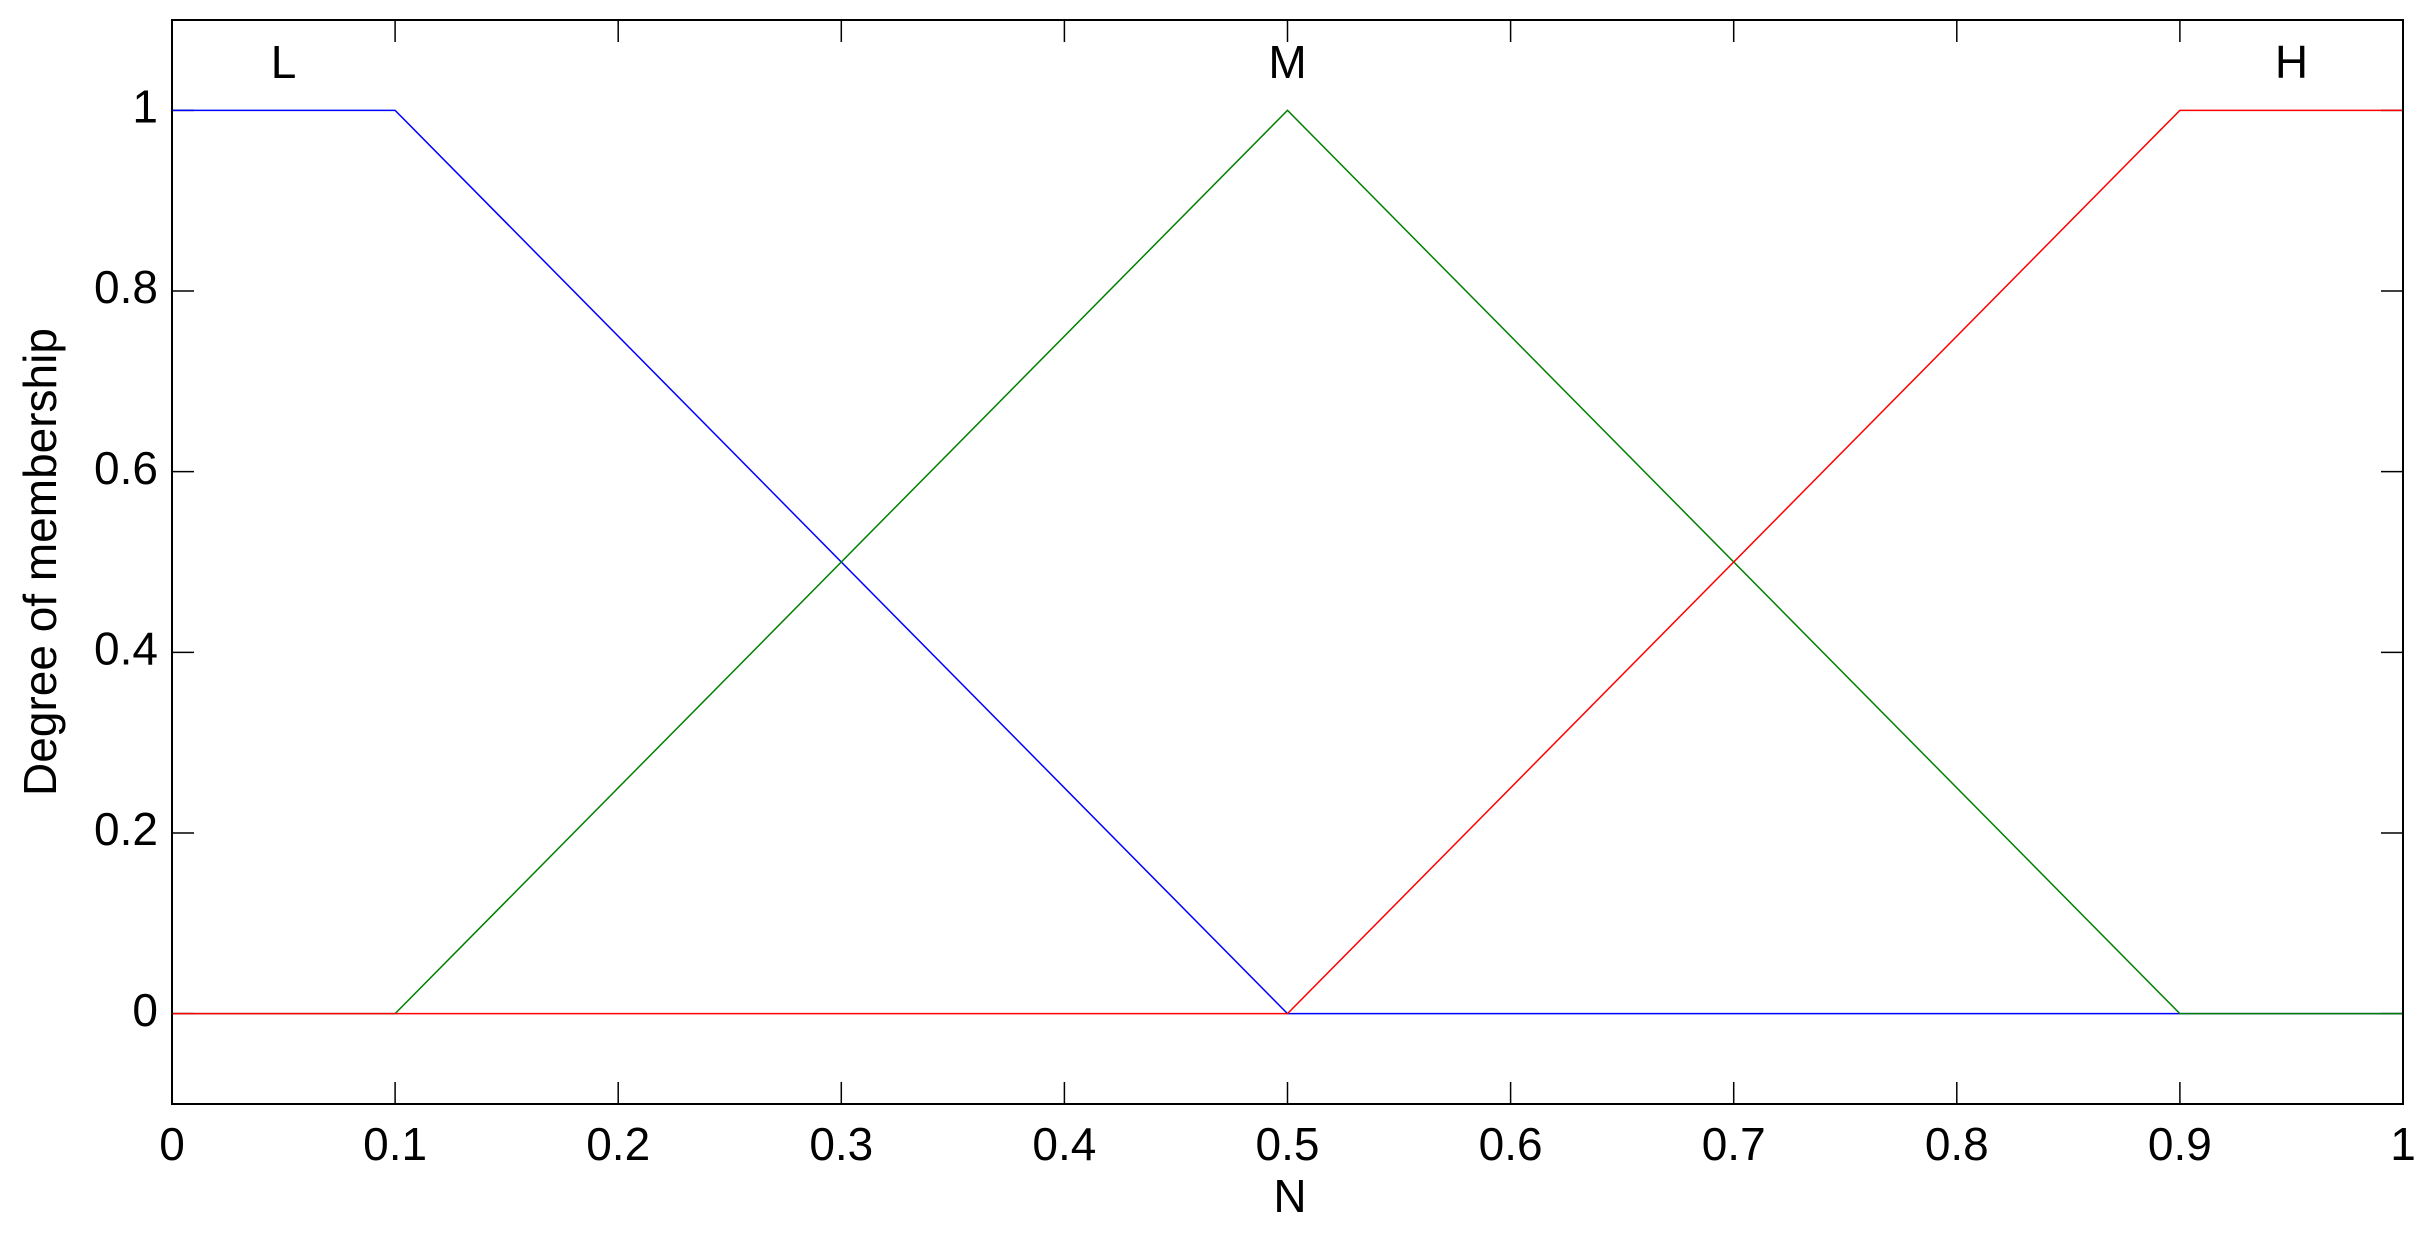 The width and height of the screenshot is (2428, 1236). I want to click on series-label: M, so click(1287, 62).